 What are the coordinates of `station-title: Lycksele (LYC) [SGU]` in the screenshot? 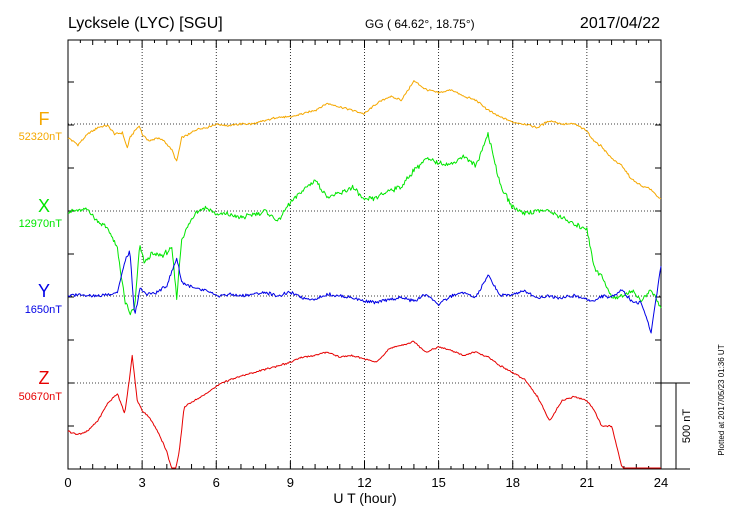 It's located at (145, 23).